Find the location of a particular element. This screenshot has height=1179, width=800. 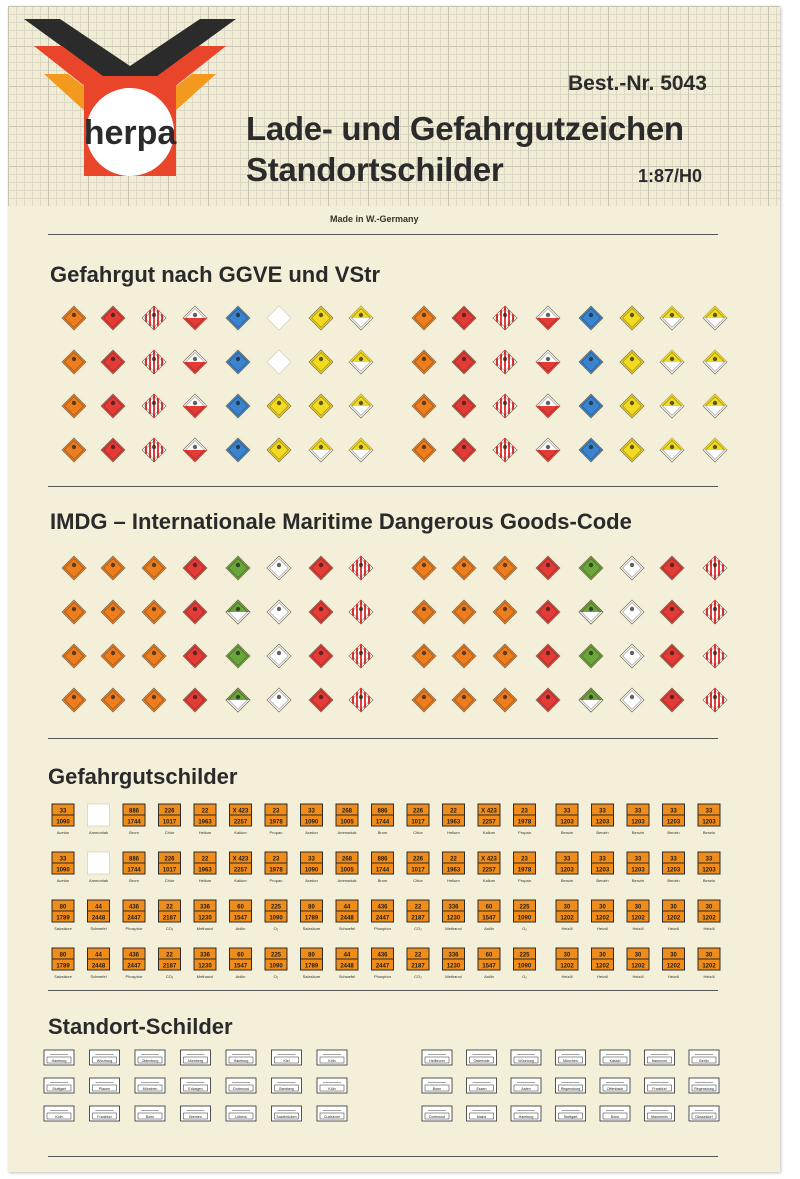

location-sign: Bonn is located at coordinates (615, 1113).